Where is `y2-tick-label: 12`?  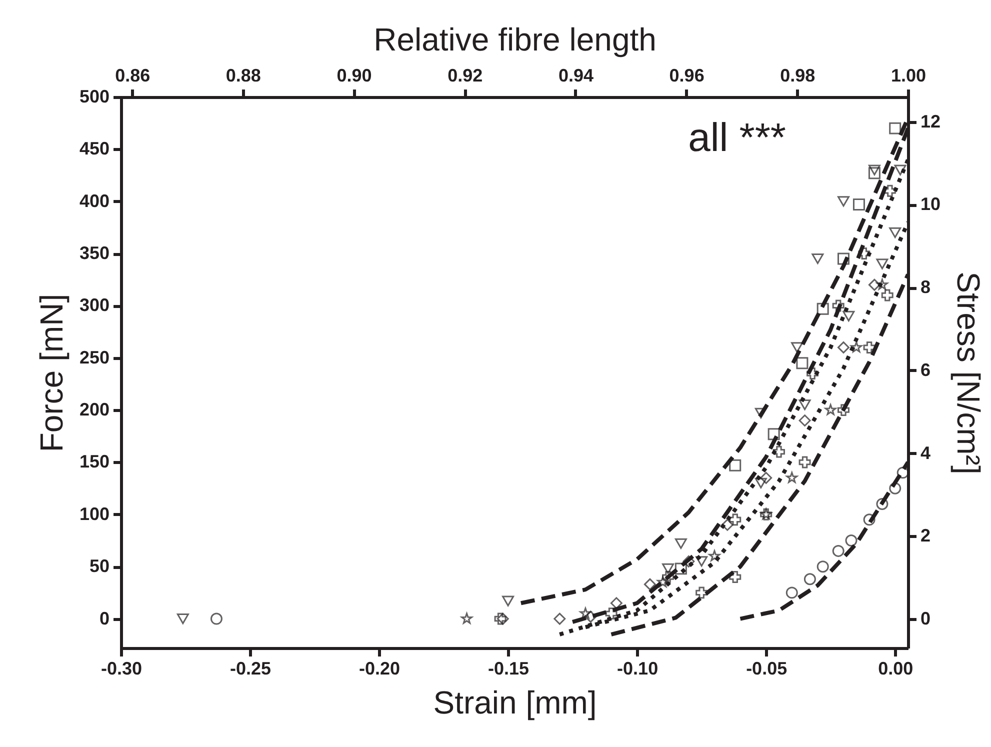 y2-tick-label: 12 is located at coordinates (930, 121).